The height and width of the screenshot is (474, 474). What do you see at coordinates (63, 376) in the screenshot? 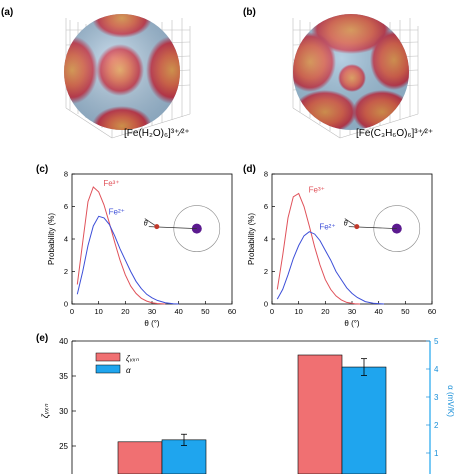
I see `y-left-tick-label: 35` at bounding box center [63, 376].